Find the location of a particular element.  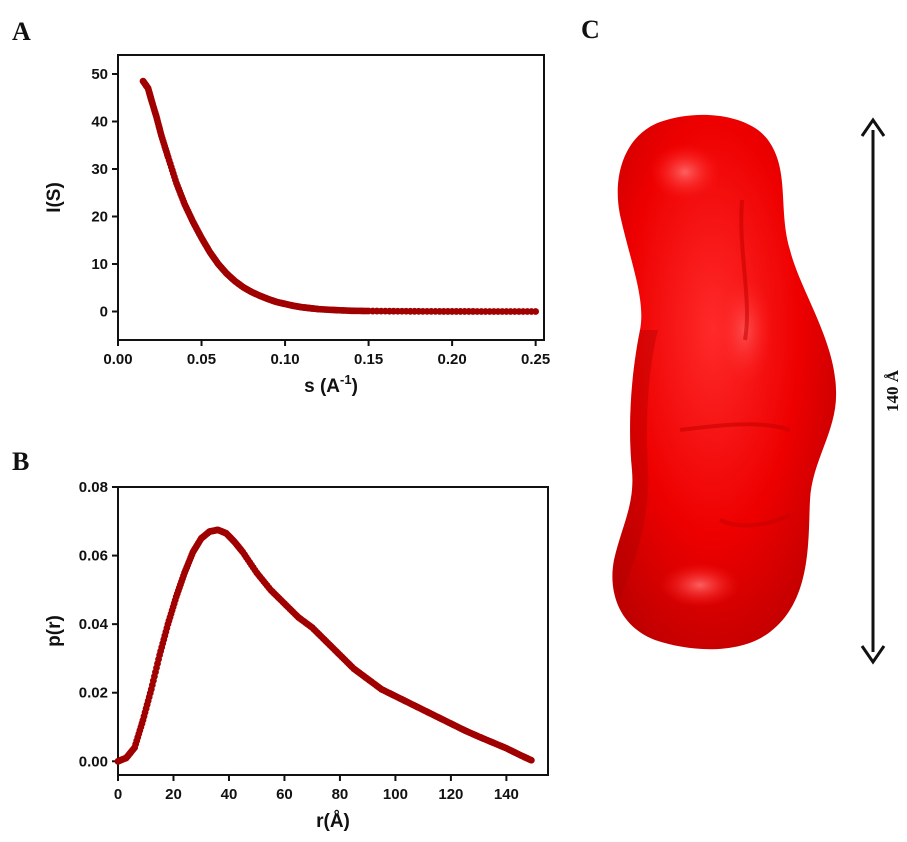

envelope-ridge is located at coordinates (735, 363).